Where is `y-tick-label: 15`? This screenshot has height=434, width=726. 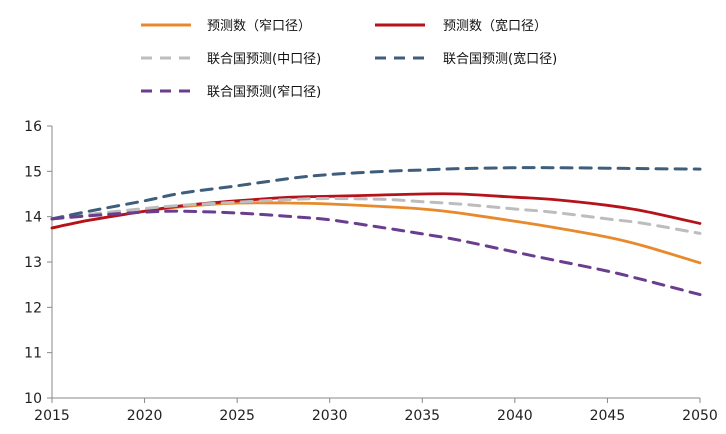 y-tick-label: 15 is located at coordinates (33, 172).